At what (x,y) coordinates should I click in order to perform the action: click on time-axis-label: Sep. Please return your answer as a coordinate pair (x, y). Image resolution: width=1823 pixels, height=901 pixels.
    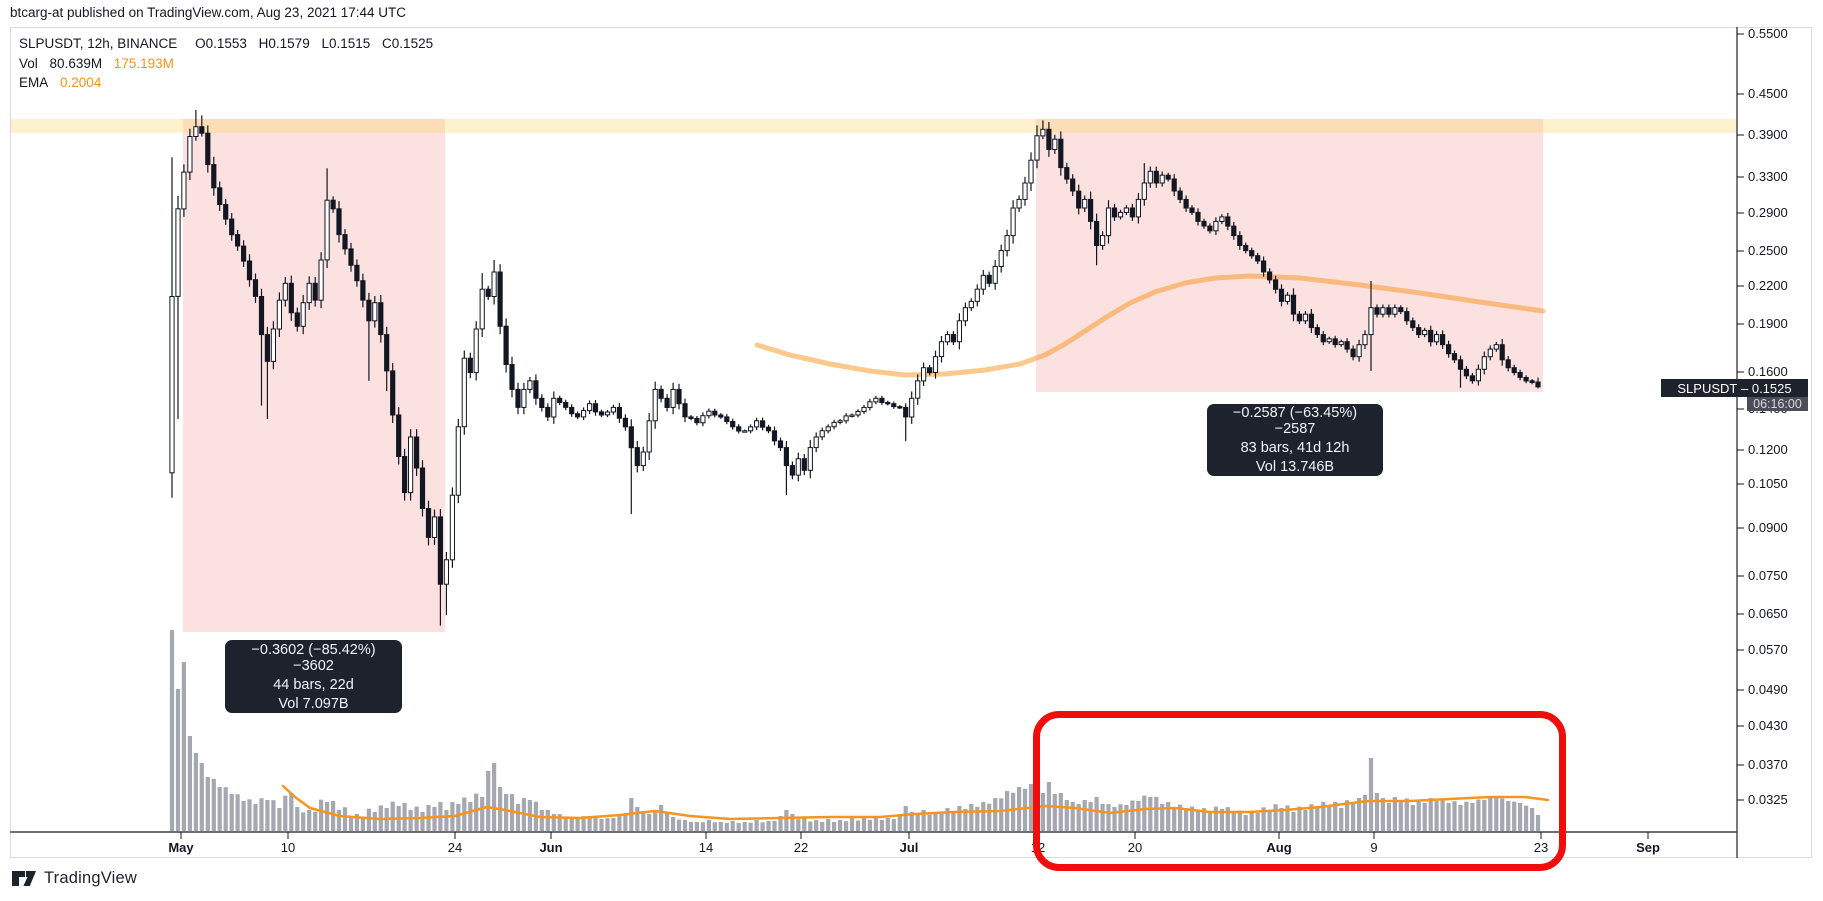
    Looking at the image, I should click on (1648, 847).